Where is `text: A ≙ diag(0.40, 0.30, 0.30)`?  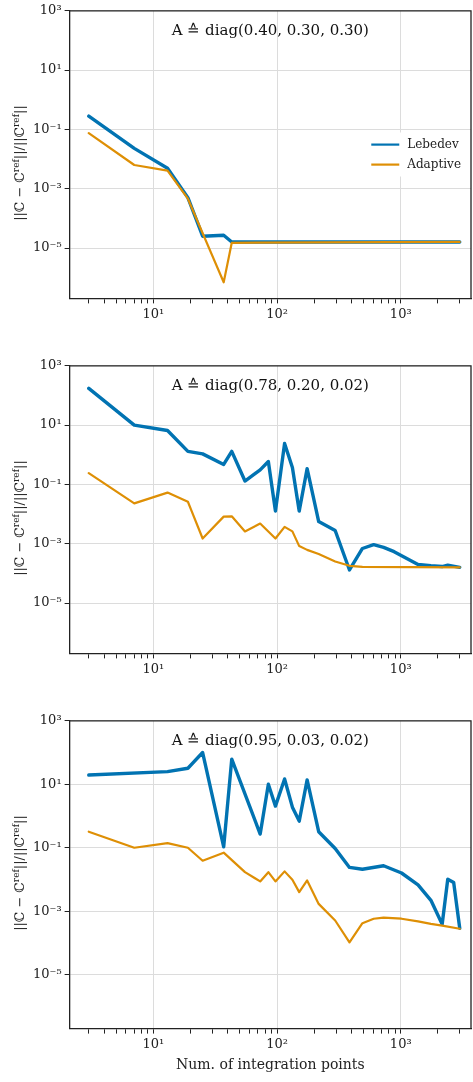 text: A ≙ diag(0.40, 0.30, 0.30) is located at coordinates (269, 29).